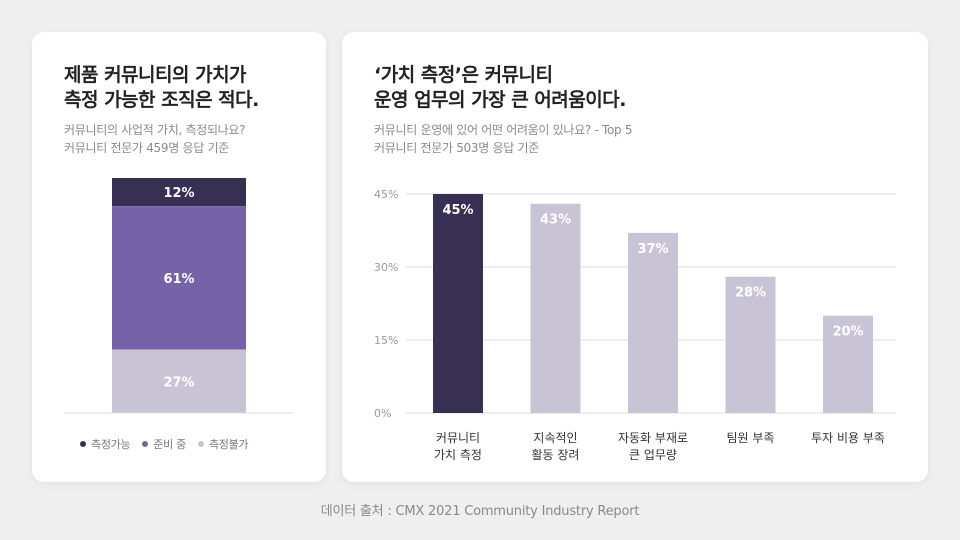  What do you see at coordinates (556, 455) in the screenshot?
I see `x-tick-label: 활동 장려` at bounding box center [556, 455].